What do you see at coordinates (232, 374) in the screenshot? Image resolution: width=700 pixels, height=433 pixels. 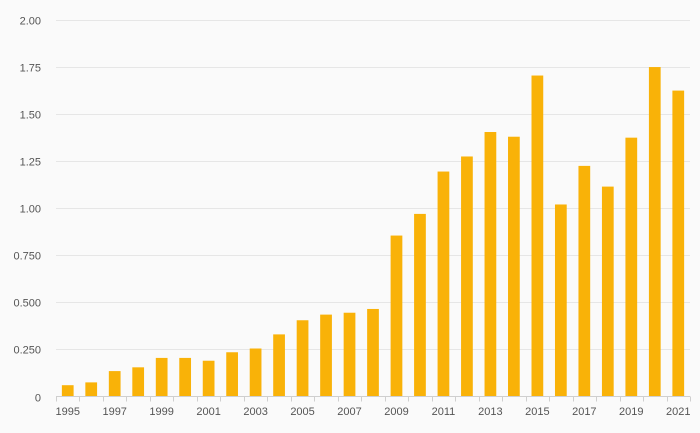 I see `bar-2002` at bounding box center [232, 374].